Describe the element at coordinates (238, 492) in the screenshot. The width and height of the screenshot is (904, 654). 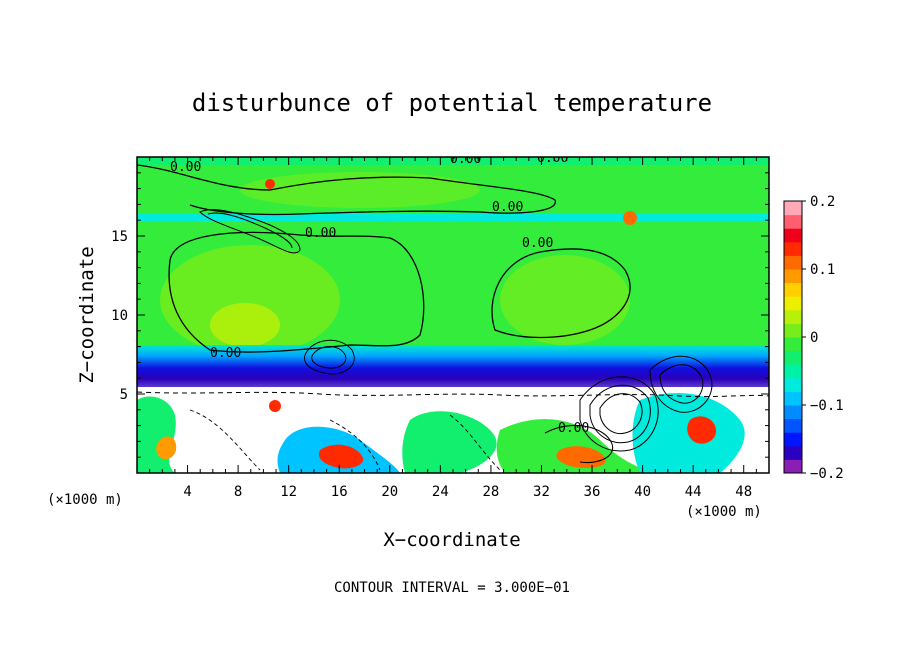
I see `x-tick-label: 8` at that location.